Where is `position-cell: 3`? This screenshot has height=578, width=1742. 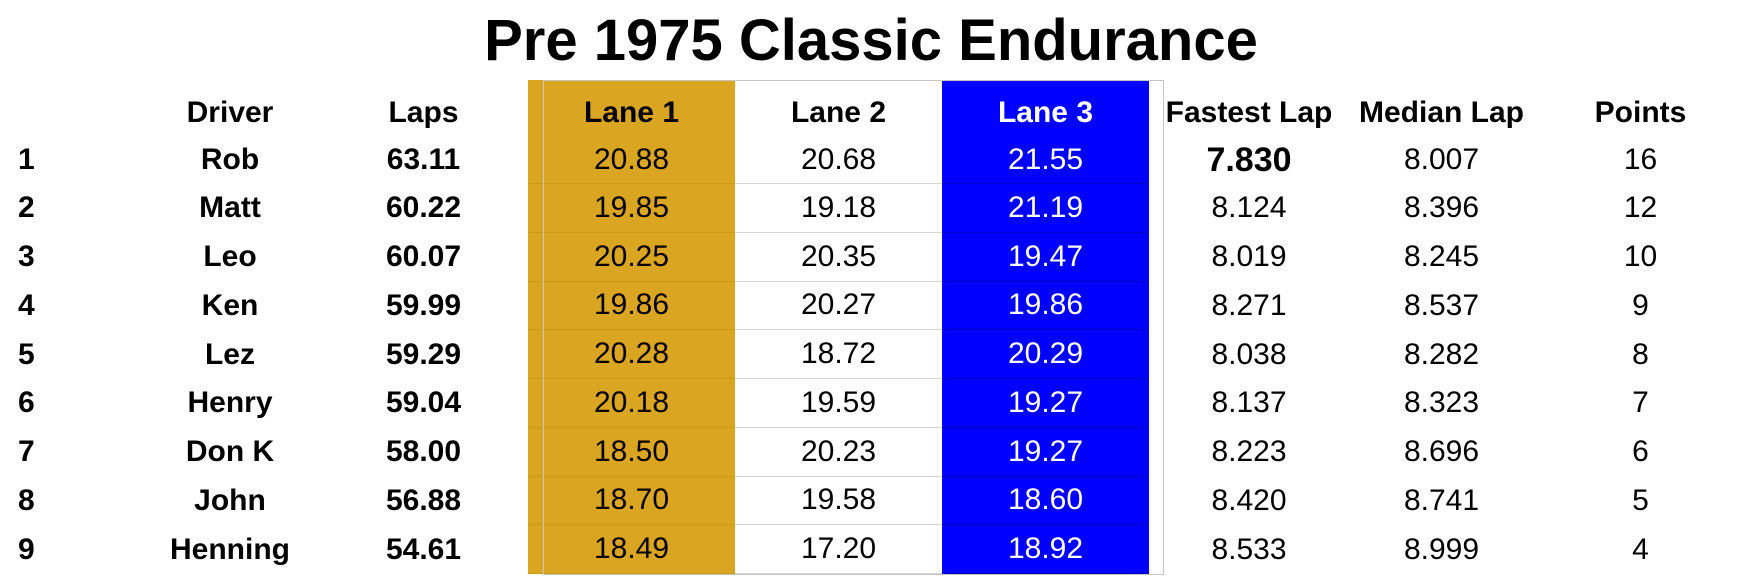
position-cell: 3 is located at coordinates (26, 257).